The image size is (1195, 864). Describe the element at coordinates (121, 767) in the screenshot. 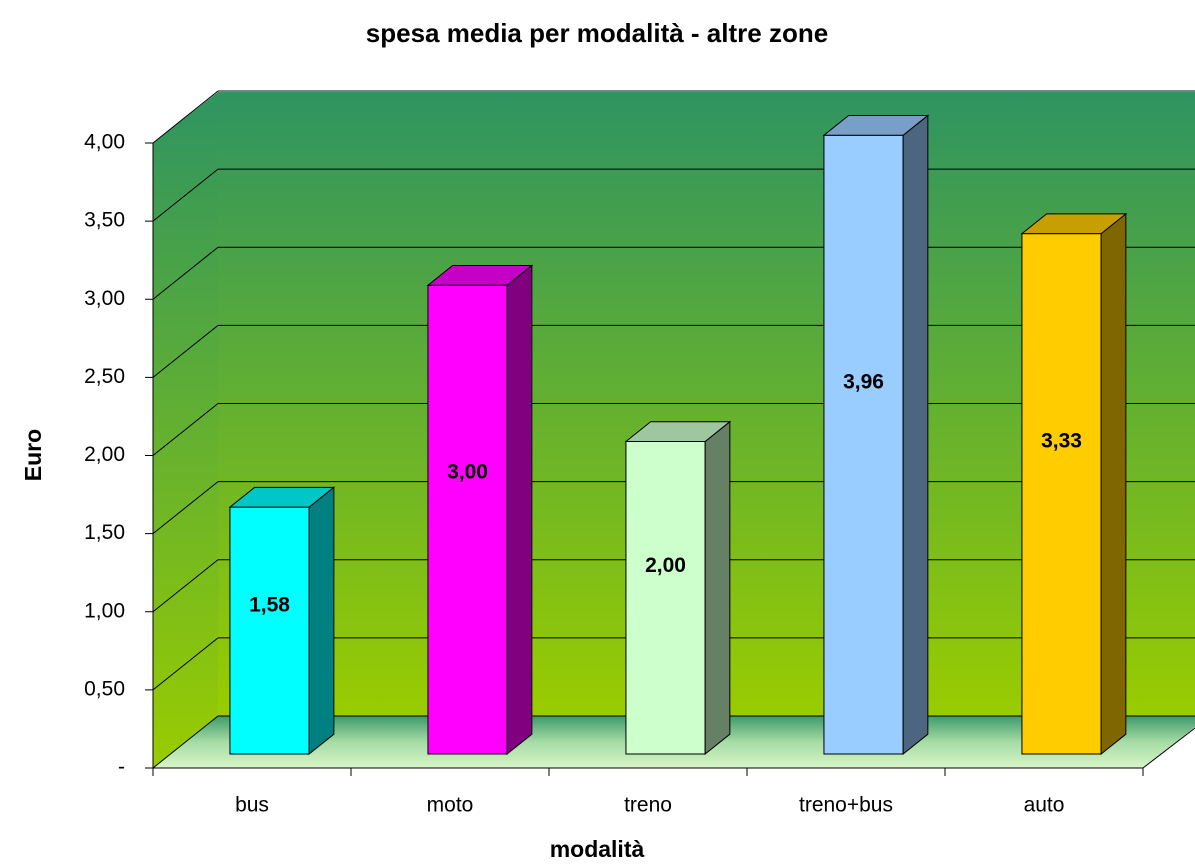

I see `y-tick-label: -` at that location.